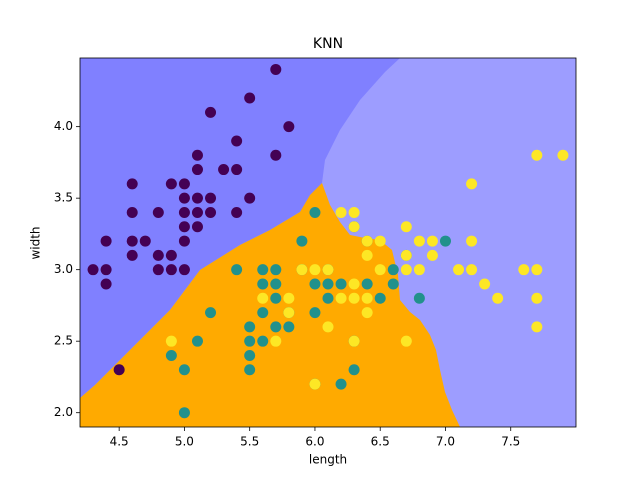  What do you see at coordinates (445, 442) in the screenshot?
I see `x-tick-label: 7.0` at bounding box center [445, 442].